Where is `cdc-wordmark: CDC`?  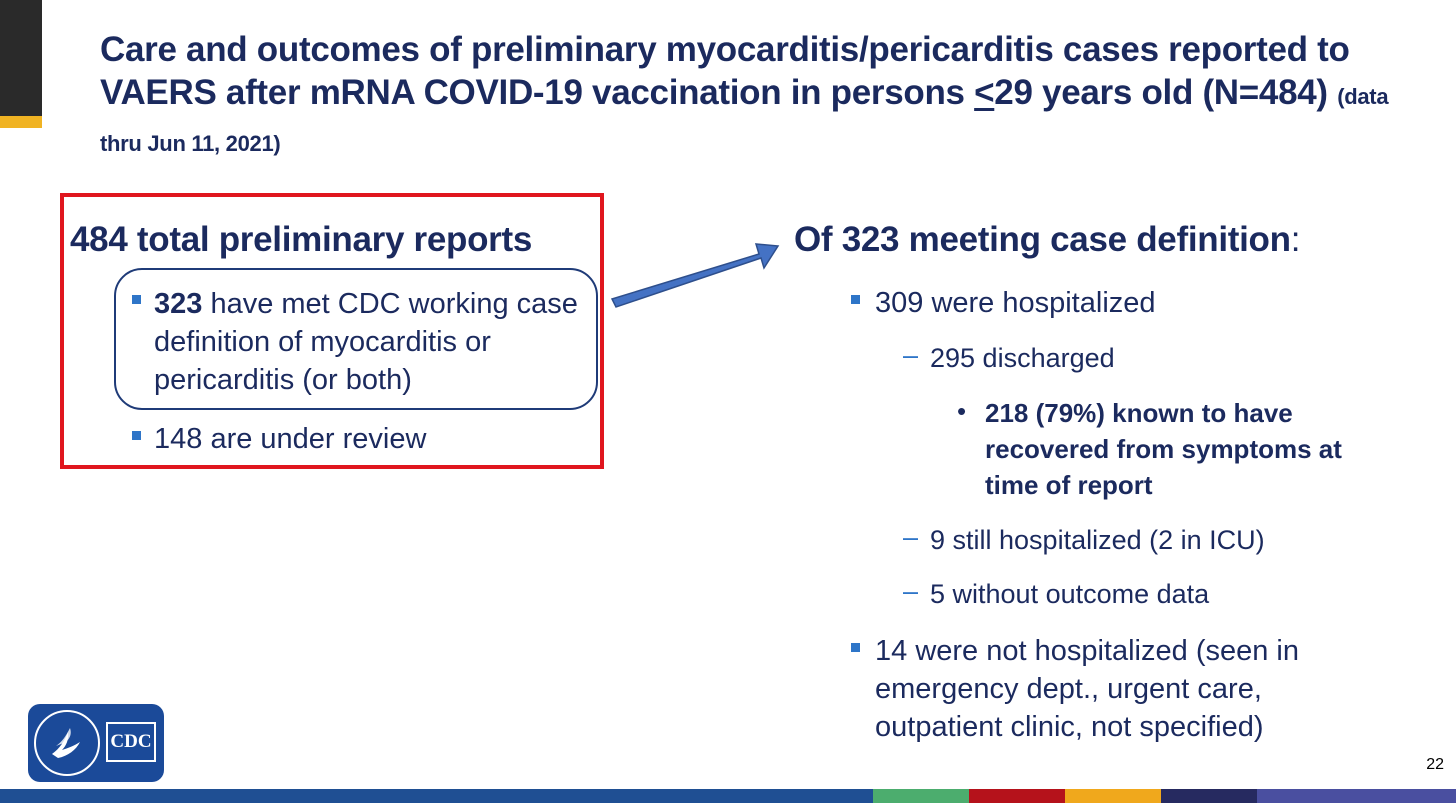 cdc-wordmark: CDC is located at coordinates (131, 742).